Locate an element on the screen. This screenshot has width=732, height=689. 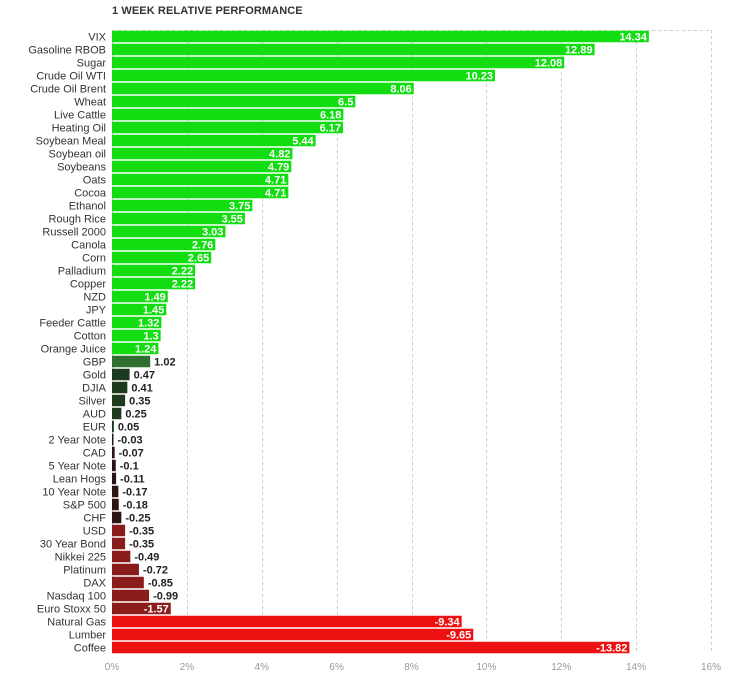
category-label: Feeder Cattle is located at coordinates (72, 324).